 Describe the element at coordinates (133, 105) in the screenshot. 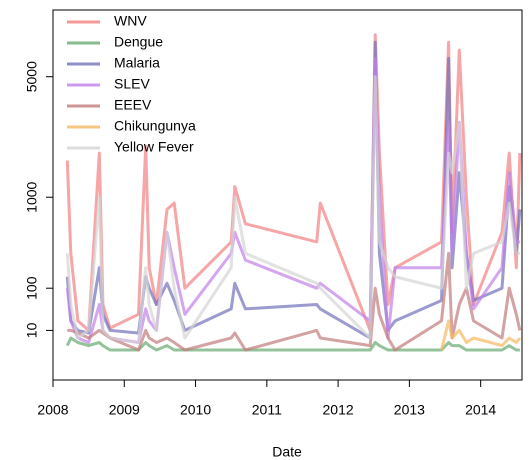

I see `legend-label: EEEV` at that location.